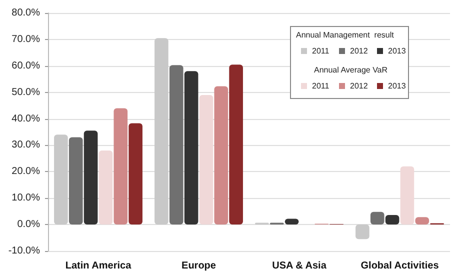  Describe the element at coordinates (351, 70) in the screenshot. I see `annotation: Annual Average VaR` at that location.